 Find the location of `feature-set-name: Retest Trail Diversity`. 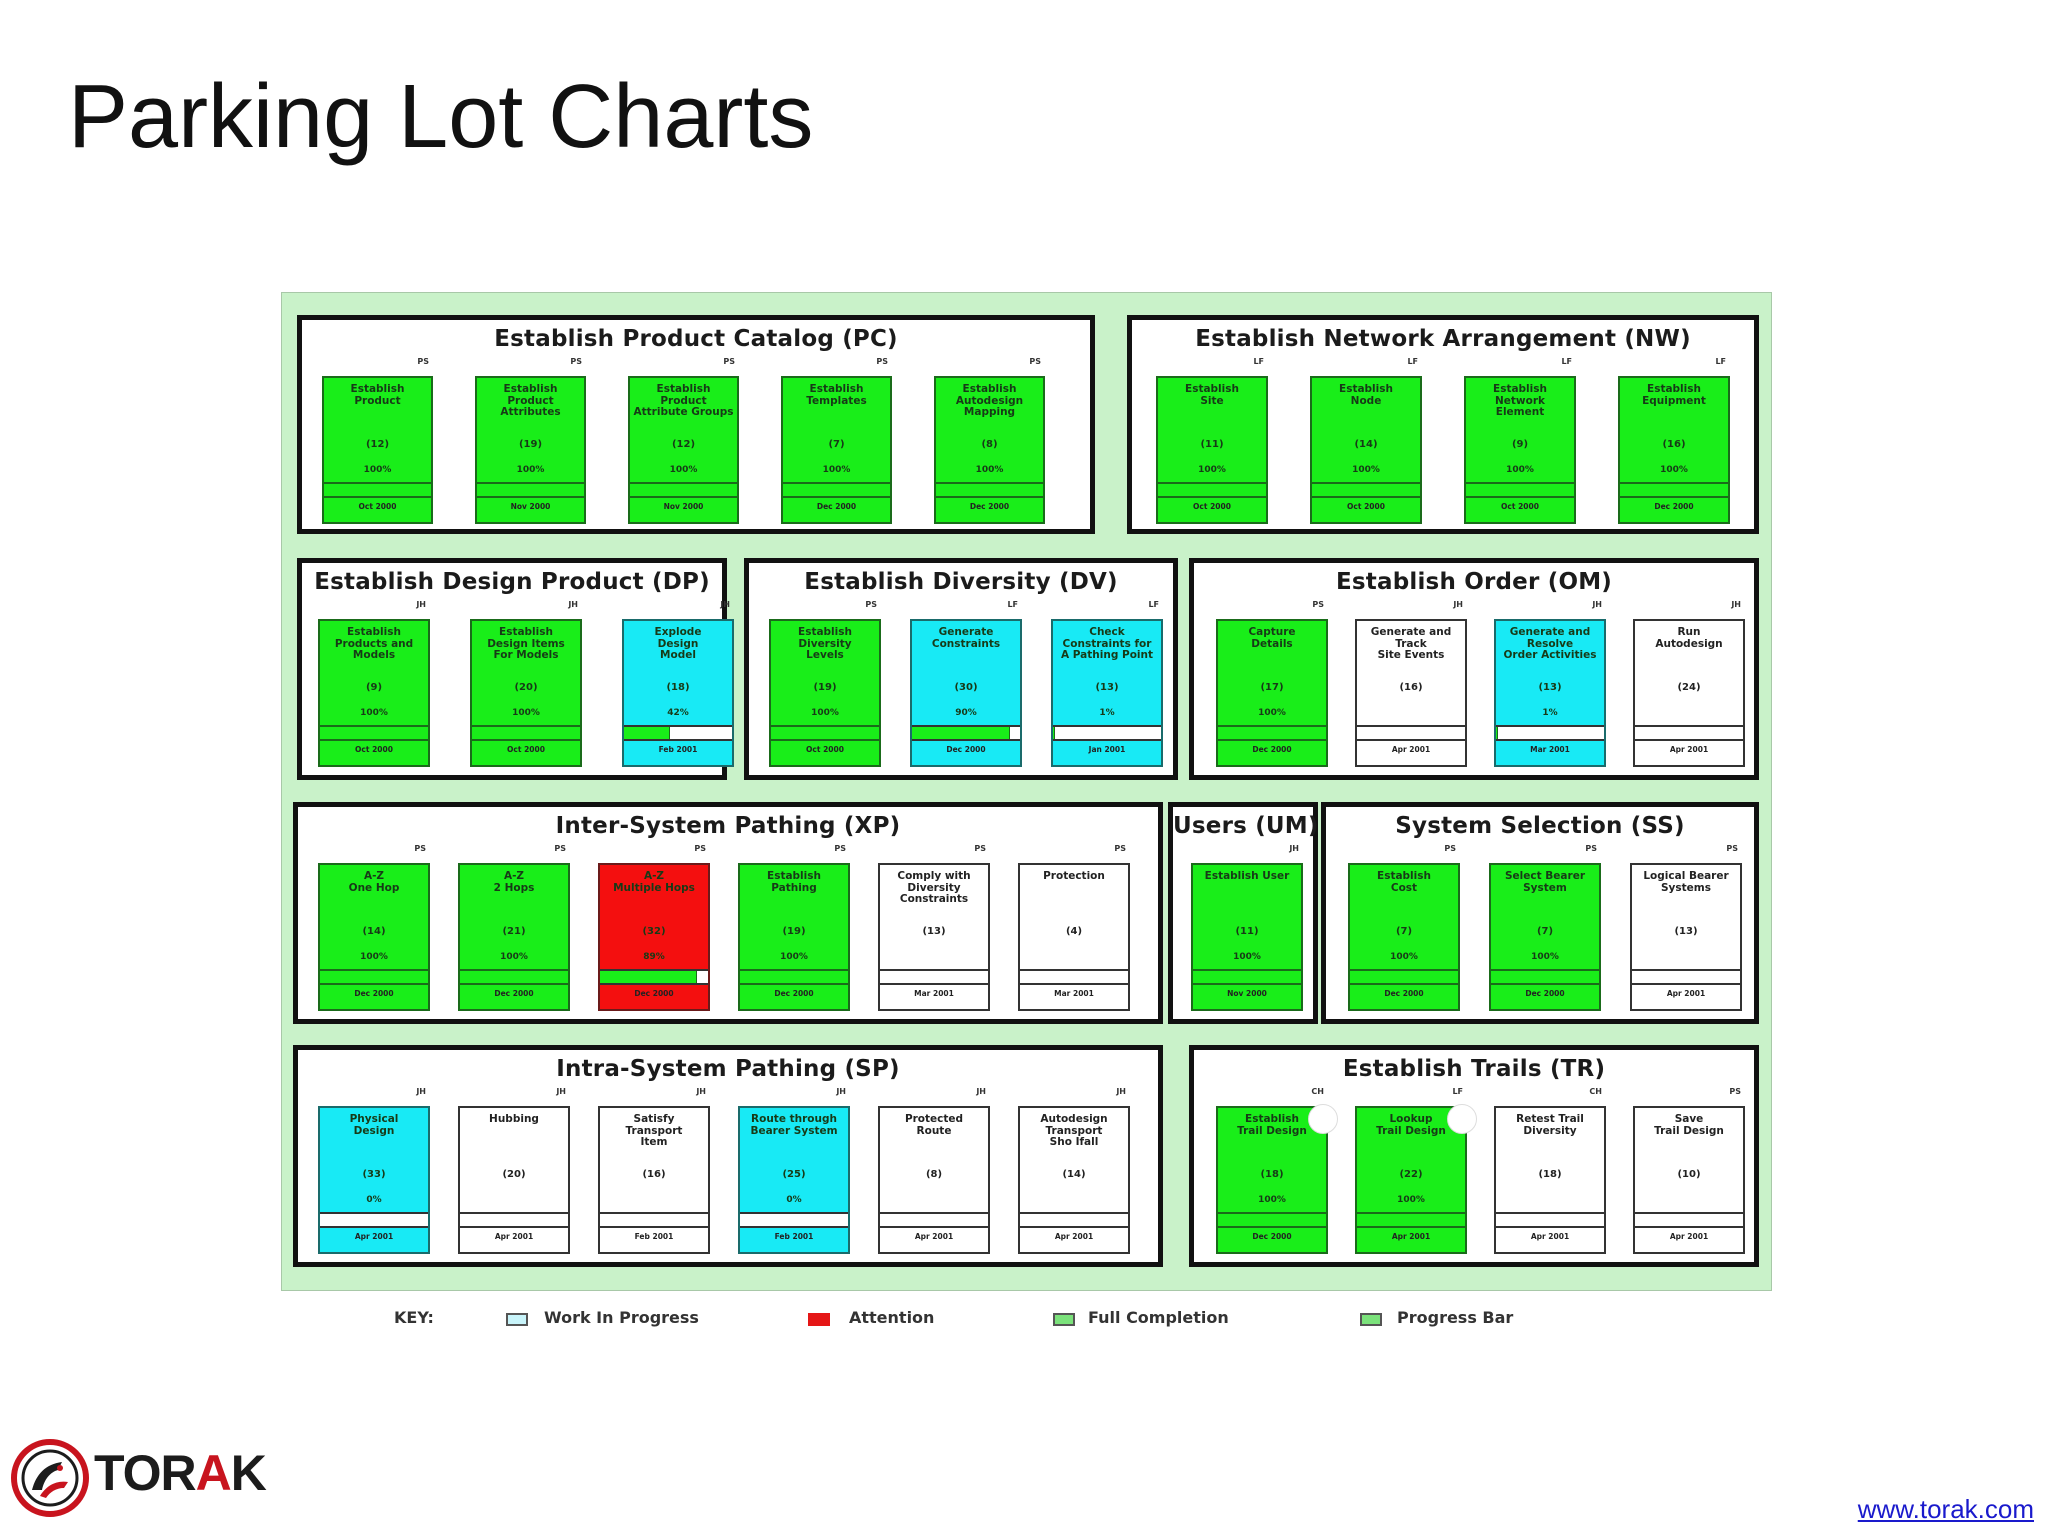

feature-set-name: Retest Trail Diversity is located at coordinates (1550, 1125).